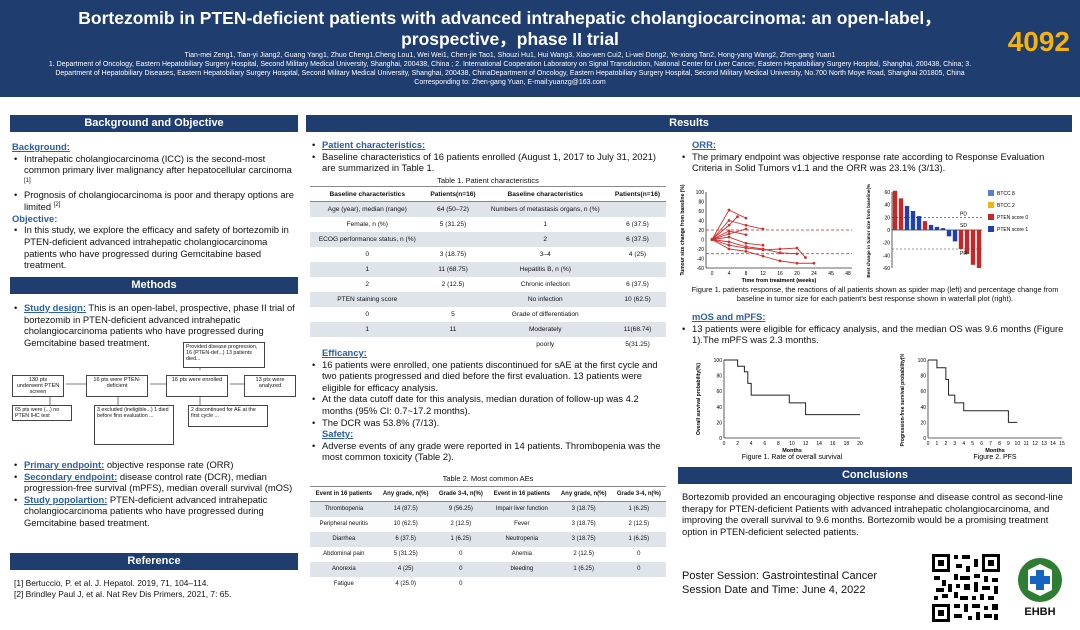  I want to click on flow-box-screen: 130 pts underwent PTEN screen, so click(38, 386).